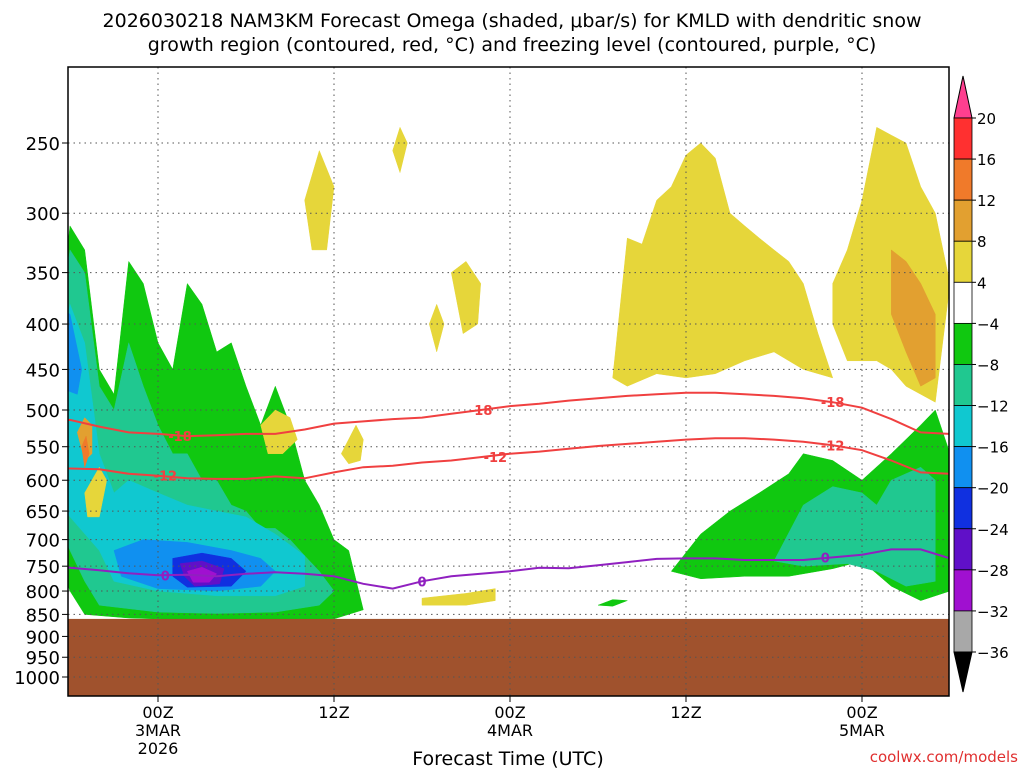 The height and width of the screenshot is (768, 1024). I want to click on y-tick-label-650: 650, so click(43, 512).